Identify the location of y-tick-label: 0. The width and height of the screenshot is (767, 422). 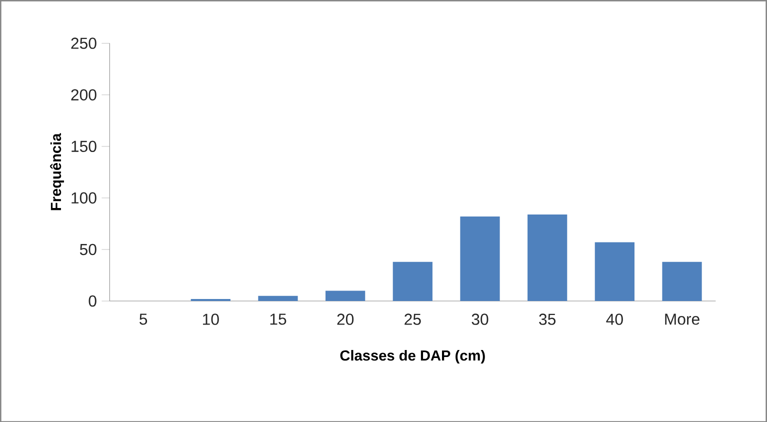
(92, 300).